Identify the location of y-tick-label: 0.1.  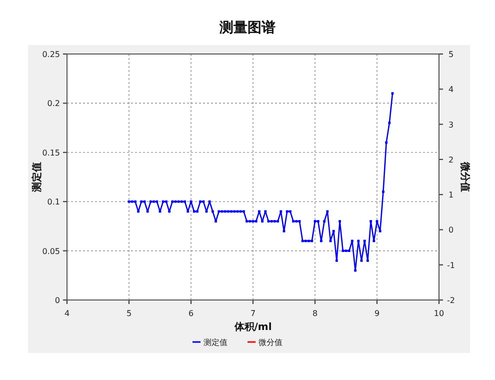
(53, 202).